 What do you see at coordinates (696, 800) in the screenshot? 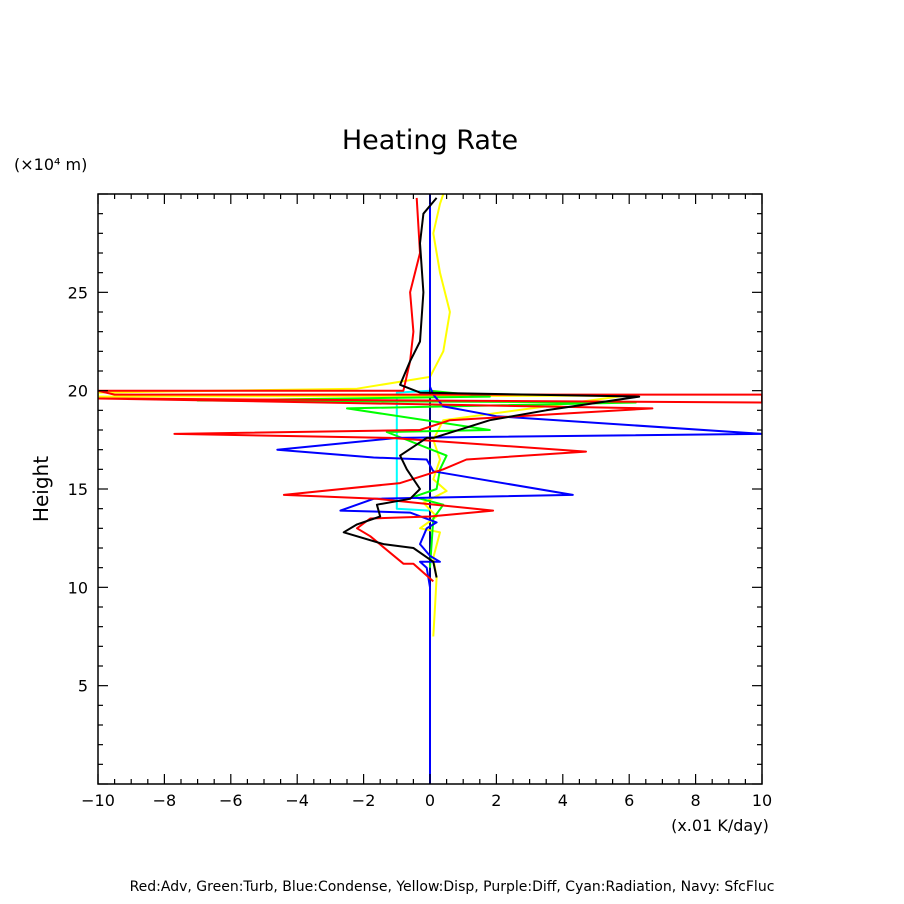
I see `x-tick-label: 8` at bounding box center [696, 800].